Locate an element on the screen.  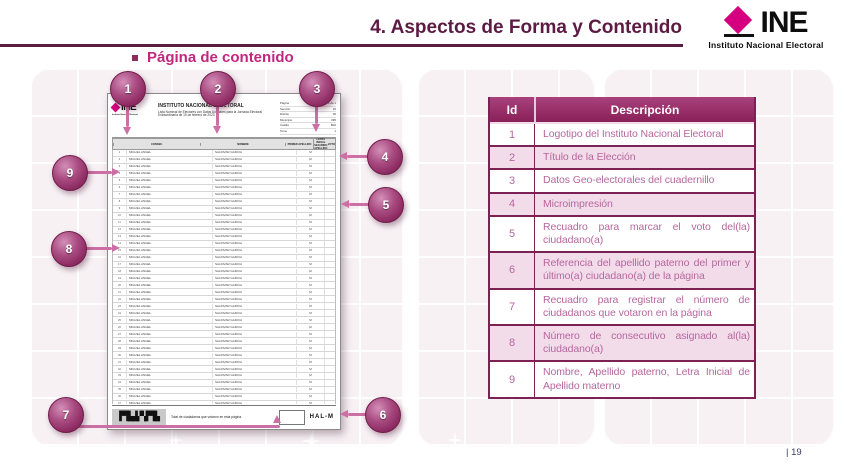
page-number: | 19 is located at coordinates (794, 452).